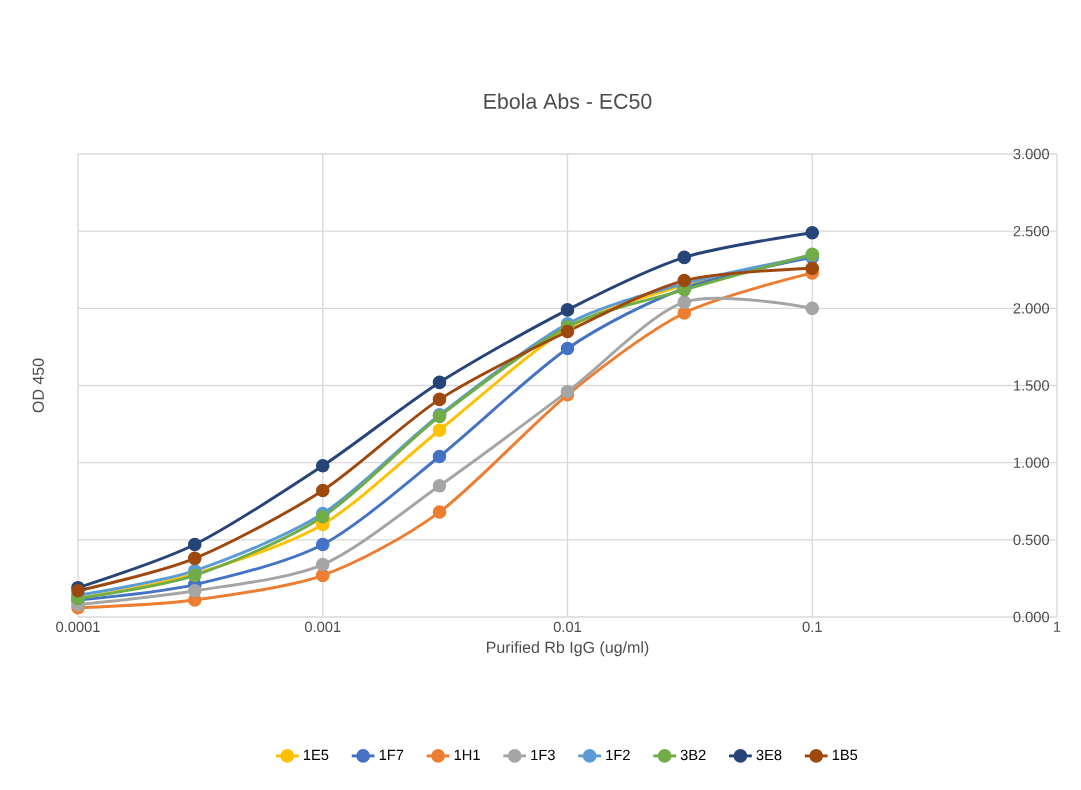  I want to click on x-tick-label: 1, so click(1057, 626).